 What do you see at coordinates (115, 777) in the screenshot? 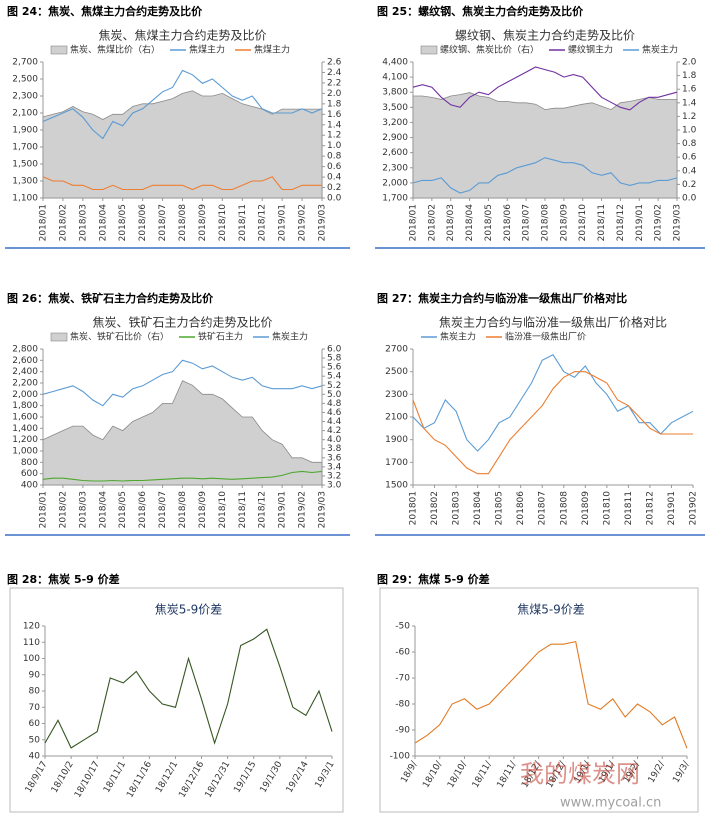
I see `x-tick-label: 18/11/1` at bounding box center [115, 777].